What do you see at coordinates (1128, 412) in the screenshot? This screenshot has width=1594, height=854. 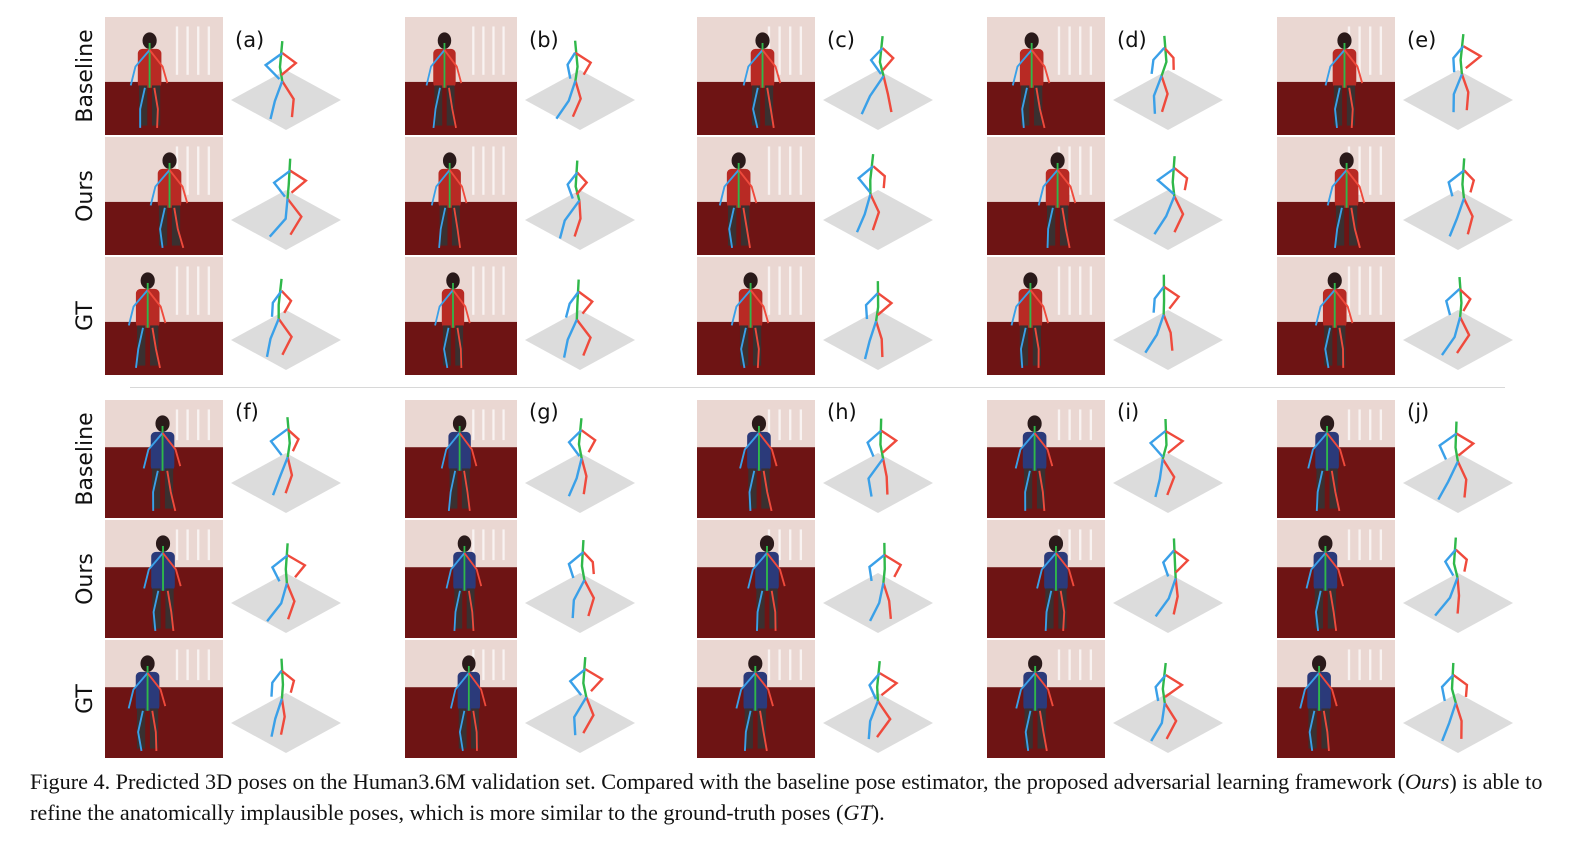 I see `panel-label: (i)` at bounding box center [1128, 412].